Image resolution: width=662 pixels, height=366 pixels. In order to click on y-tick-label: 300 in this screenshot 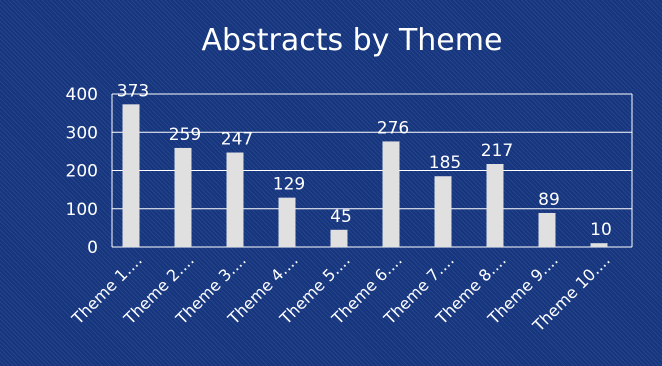, I will do `click(82, 133)`.